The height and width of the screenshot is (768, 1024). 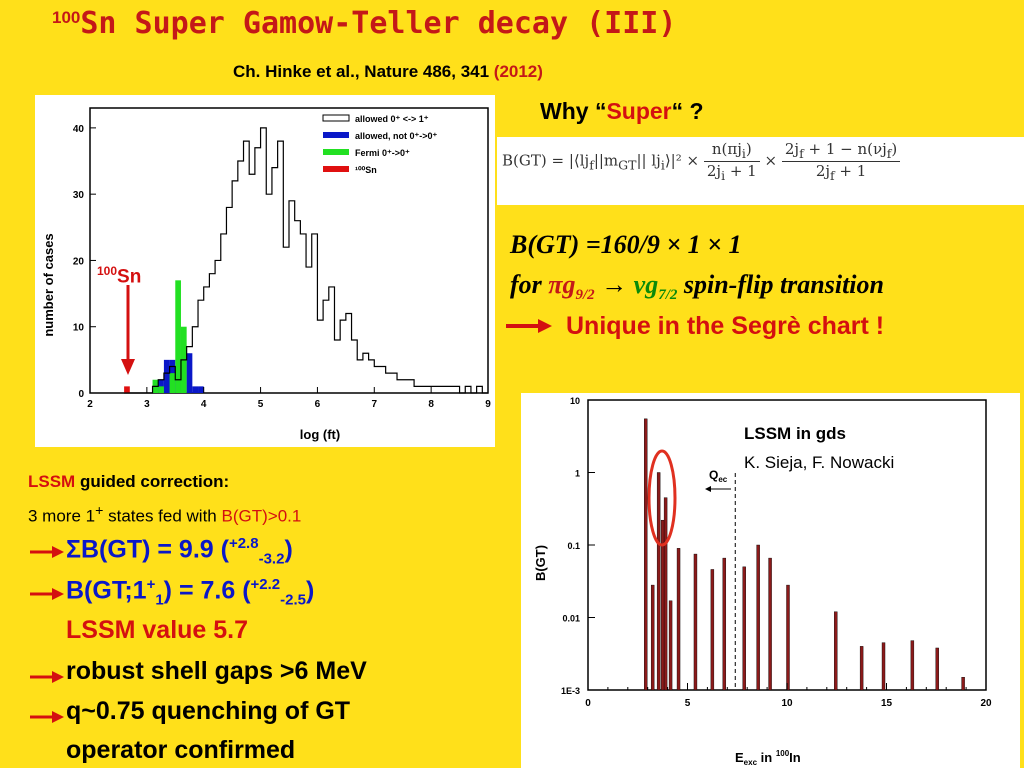 I want to click on lssm-authors-label: K. Sieja, F. Nowacki, so click(x=819, y=462).